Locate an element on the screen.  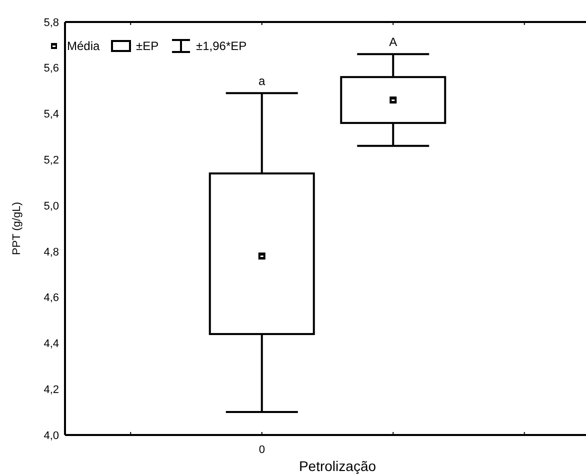
y-tick-label: 4,0 is located at coordinates (51, 436).